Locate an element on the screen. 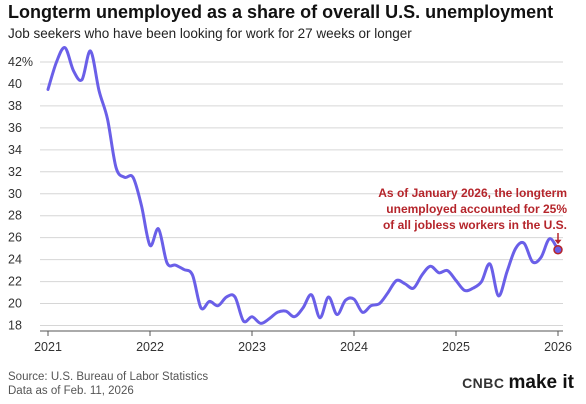  x-tick-label: 2026 is located at coordinates (558, 347).